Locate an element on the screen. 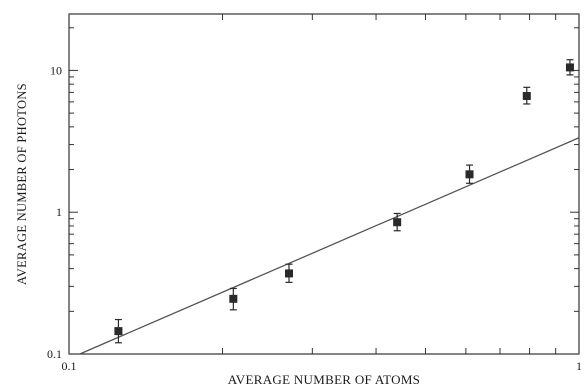 This screenshot has width=584, height=387. y-tick-label: 1 is located at coordinates (59, 212).